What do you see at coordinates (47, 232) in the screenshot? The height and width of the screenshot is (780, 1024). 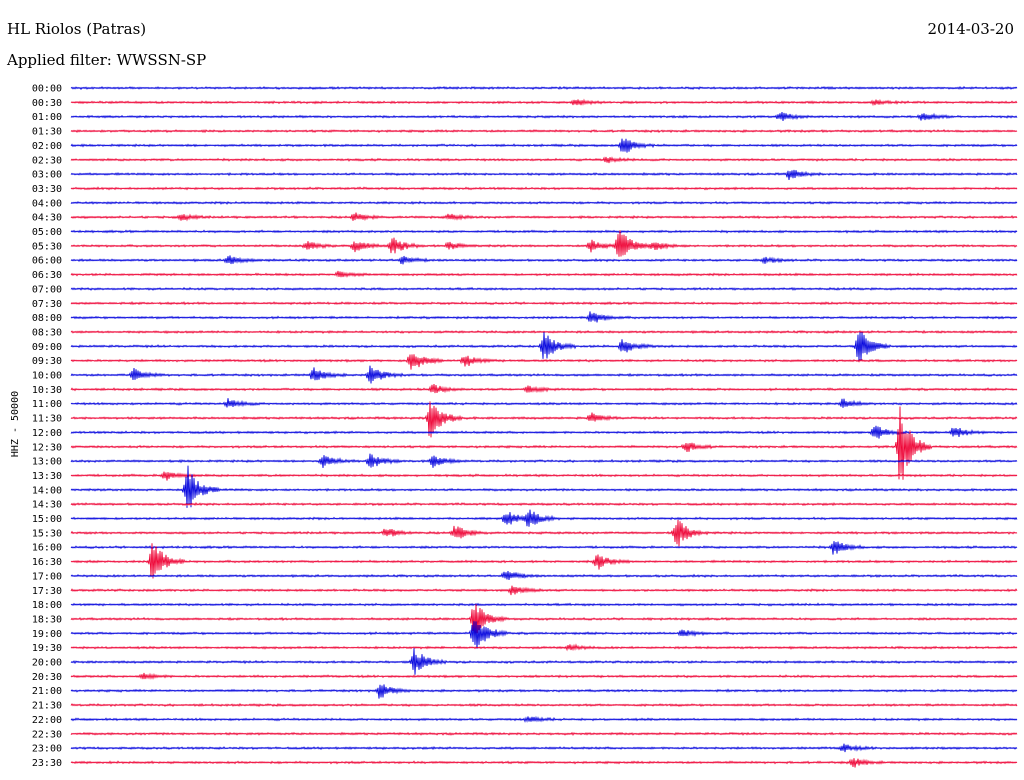 I see `row-label: 05:00` at bounding box center [47, 232].